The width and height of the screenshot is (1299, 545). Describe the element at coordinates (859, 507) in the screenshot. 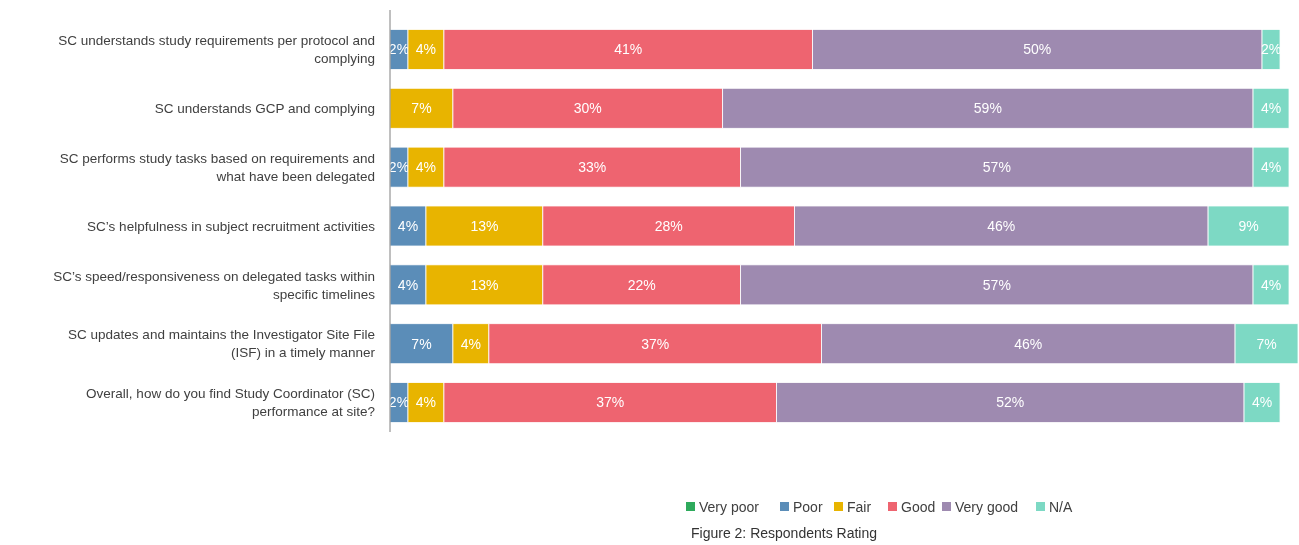

I see `legend-label: Fair` at that location.